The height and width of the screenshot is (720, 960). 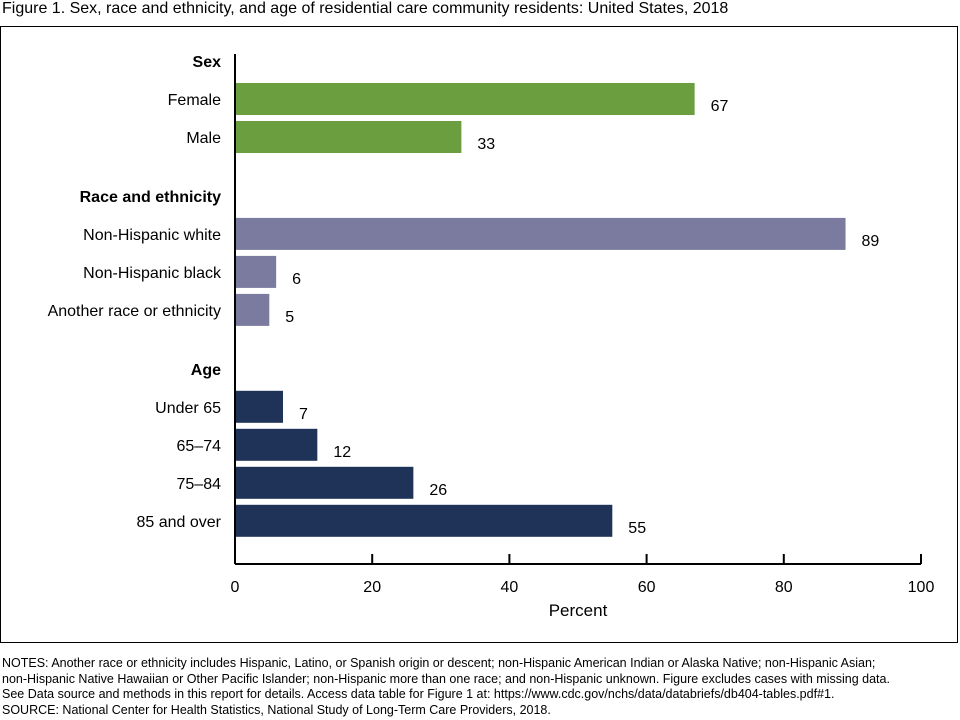 I want to click on data-label-under-65: 7, so click(x=303, y=414).